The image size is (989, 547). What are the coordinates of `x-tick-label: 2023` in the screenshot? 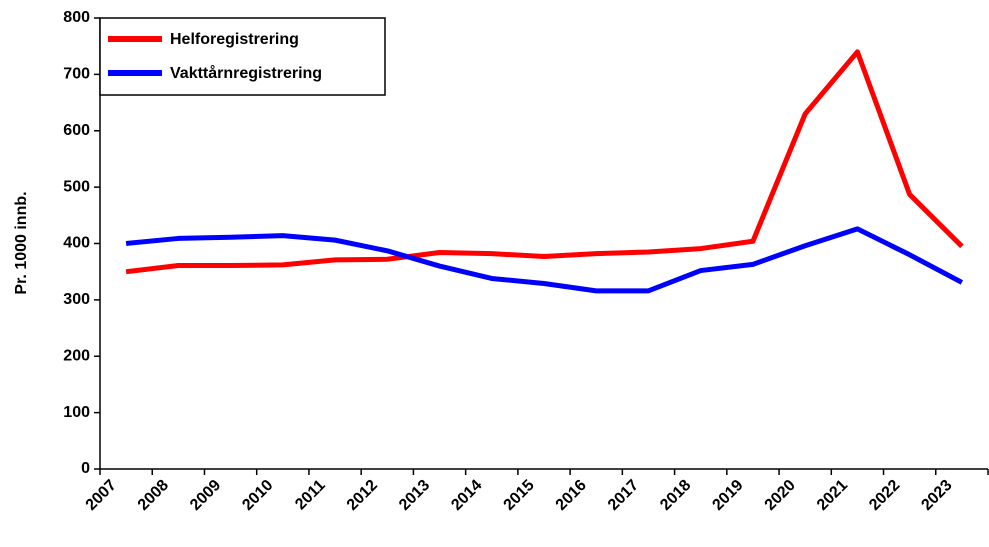 It's located at (936, 495).